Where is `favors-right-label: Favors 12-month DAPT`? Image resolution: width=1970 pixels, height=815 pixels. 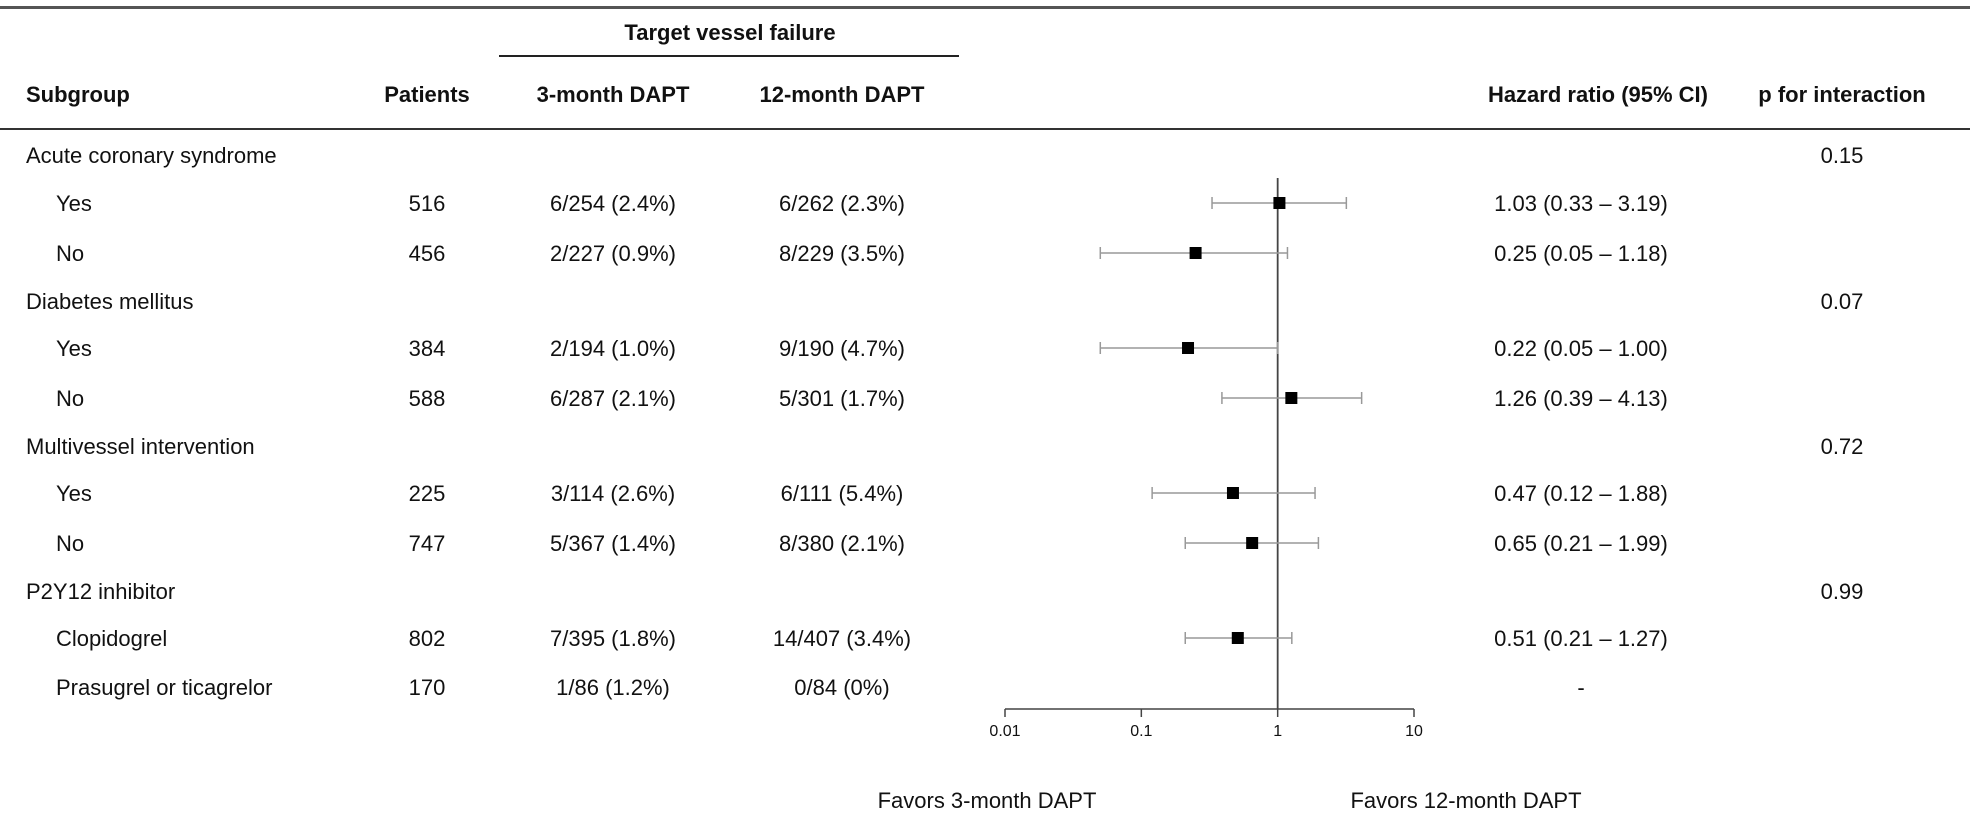
favors-right-label: Favors 12-month DAPT is located at coordinates (1466, 800).